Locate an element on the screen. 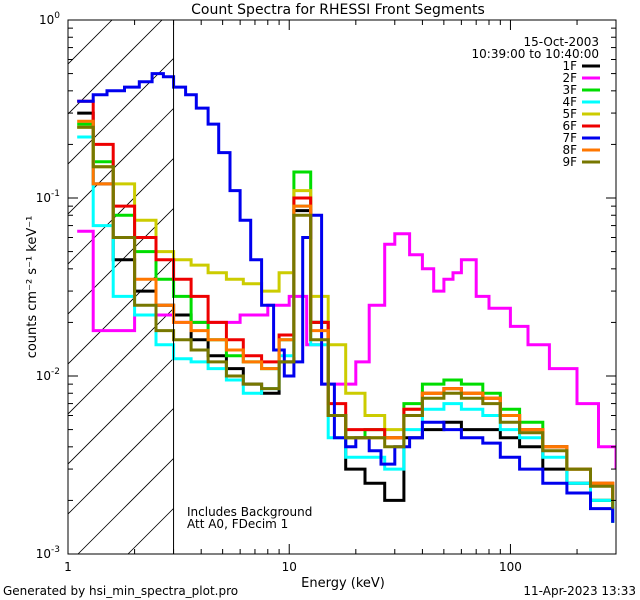 Image resolution: width=640 pixels, height=600 pixels. time-range-label: 10:39:00 to 10:40:00 is located at coordinates (535, 54).